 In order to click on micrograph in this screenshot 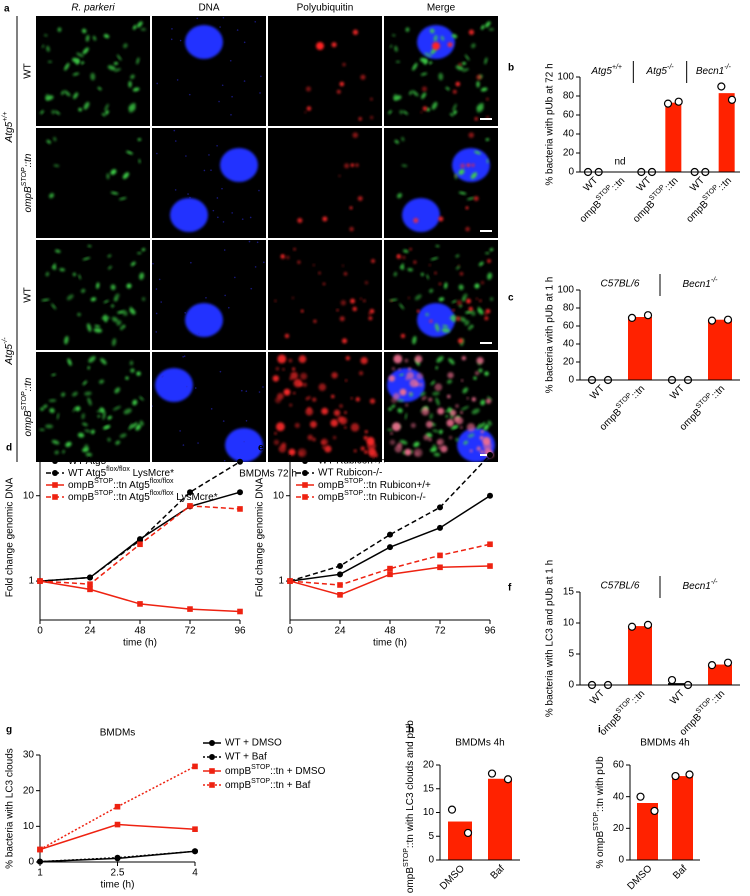, I will do `click(209, 71)`.